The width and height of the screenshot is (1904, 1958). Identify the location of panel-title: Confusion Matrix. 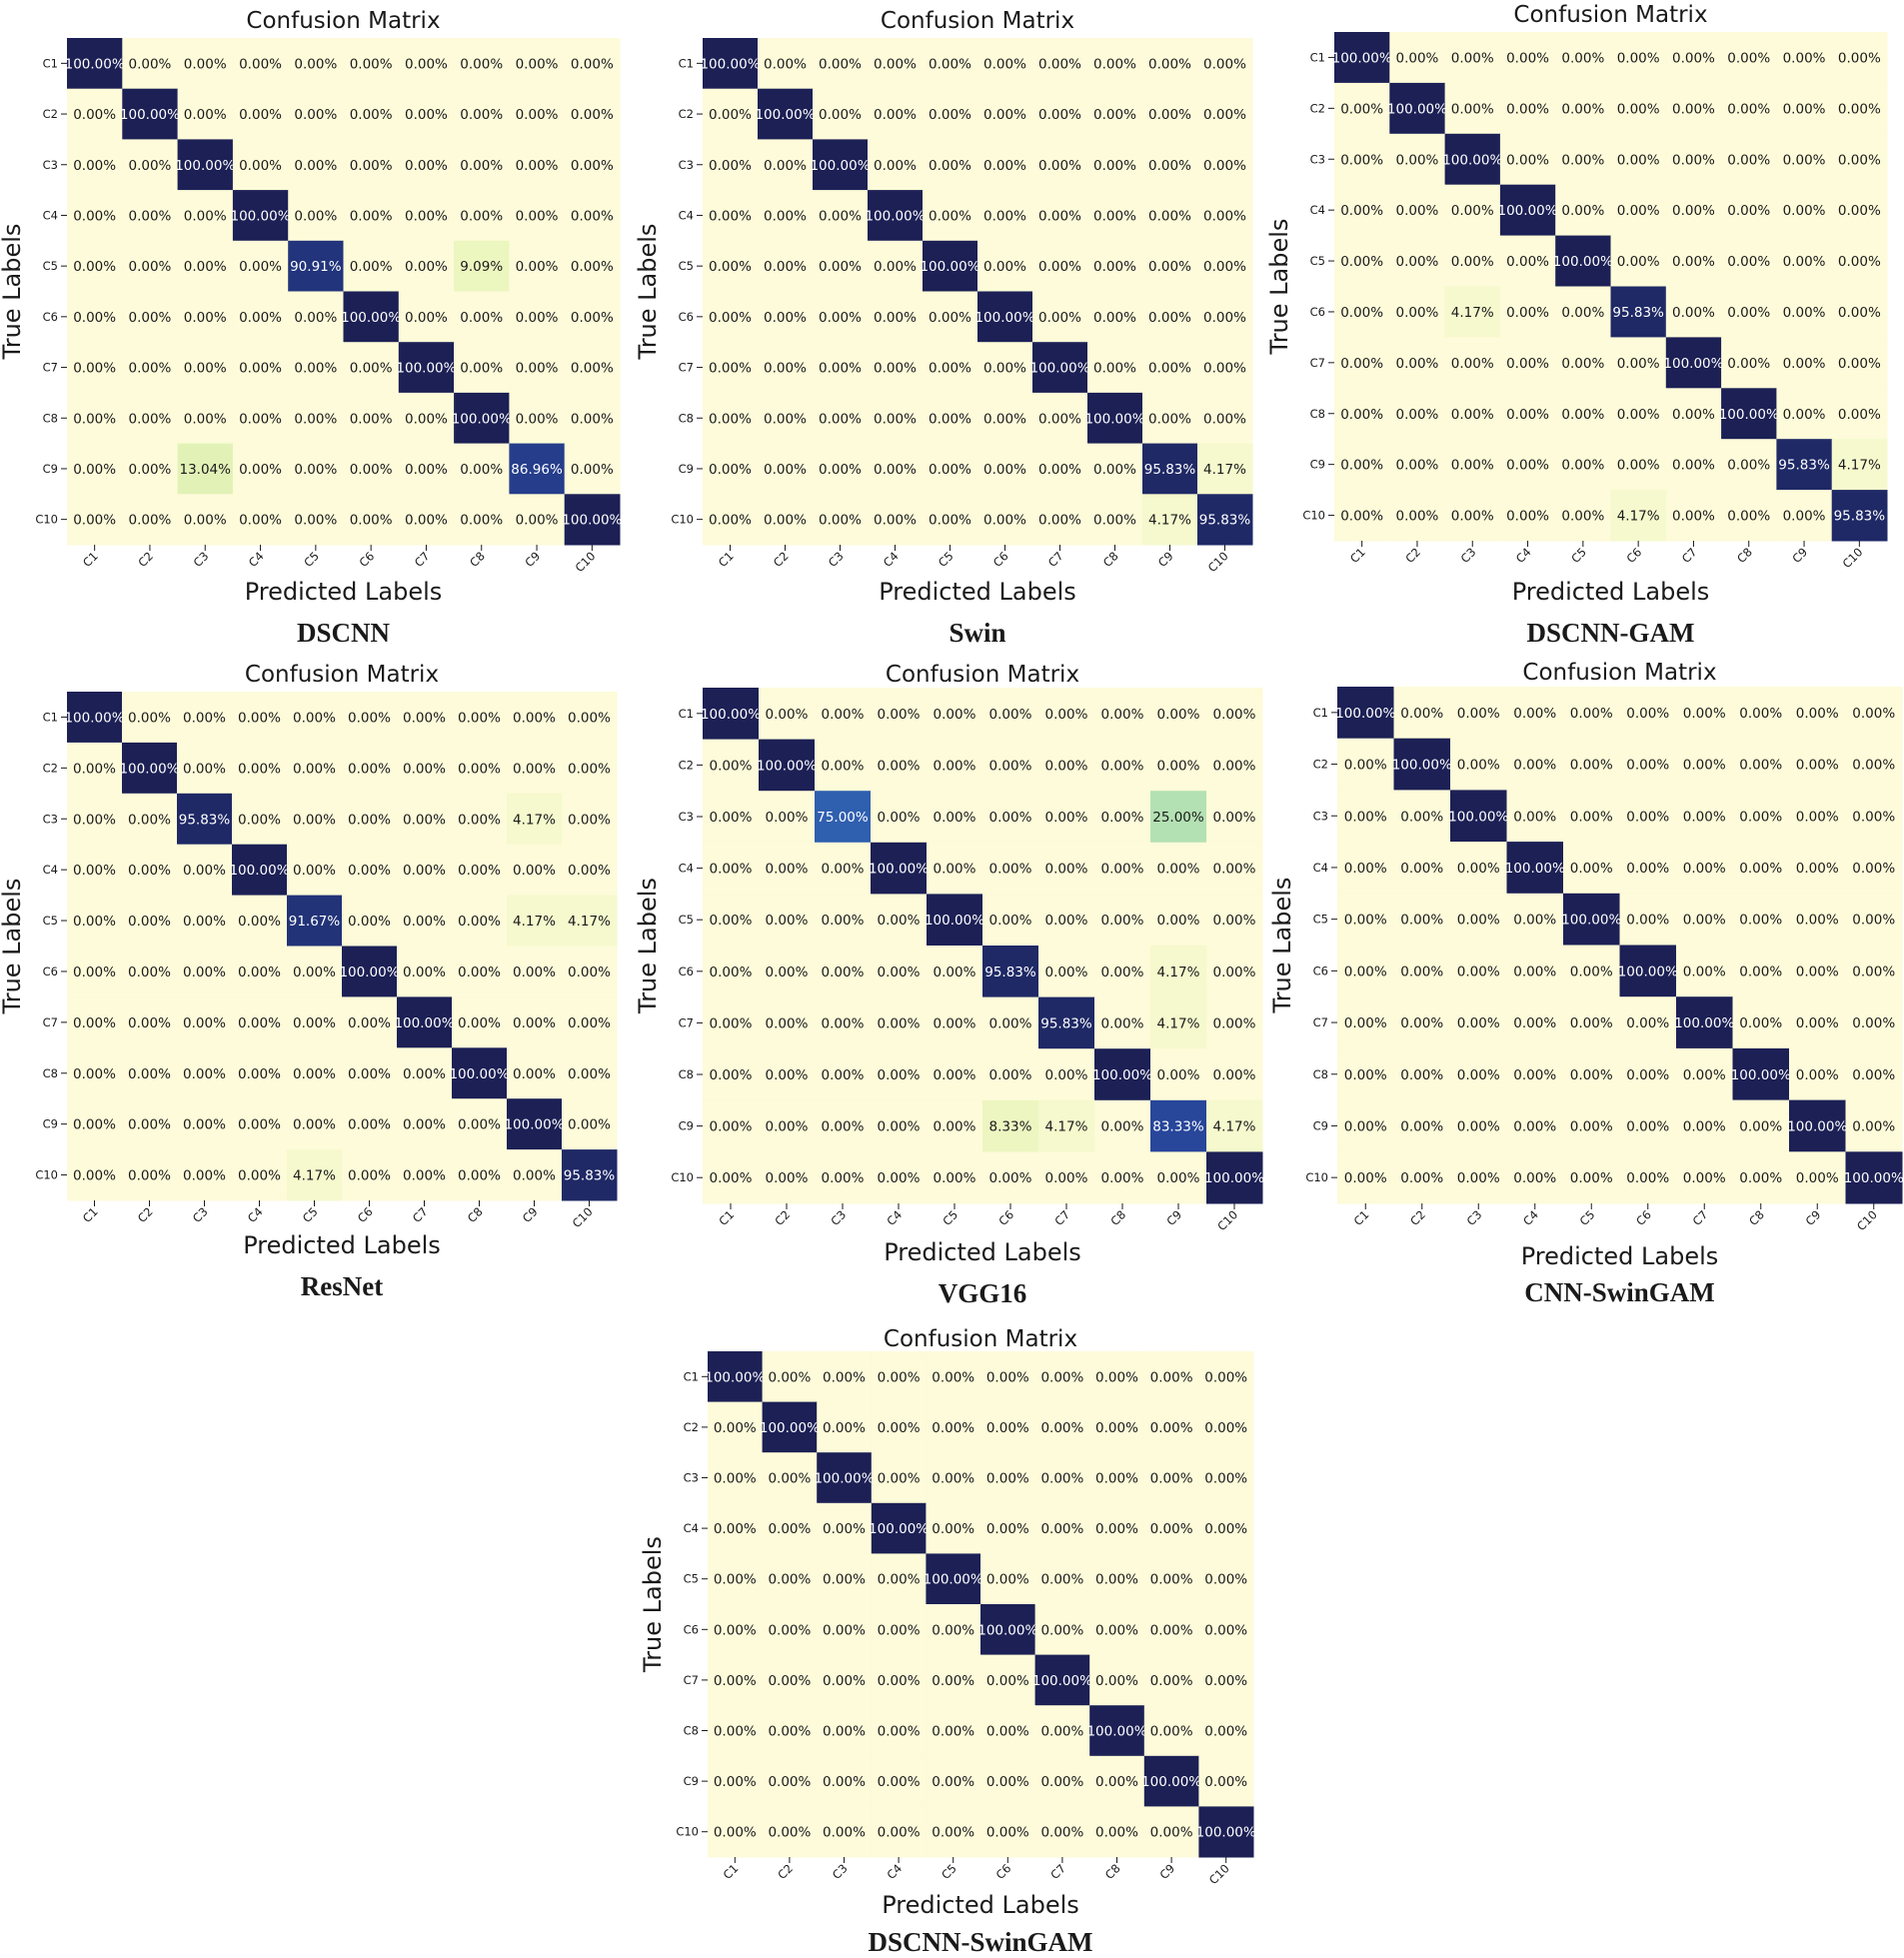
(980, 1339).